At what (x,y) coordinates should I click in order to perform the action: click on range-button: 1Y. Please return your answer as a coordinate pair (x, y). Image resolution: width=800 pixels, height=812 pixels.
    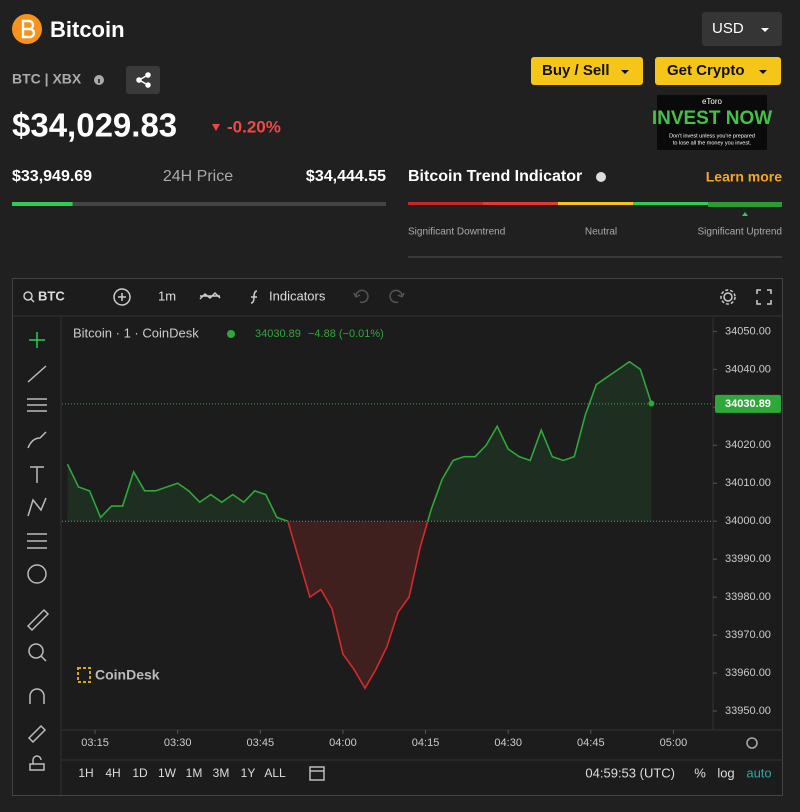
    Looking at the image, I should click on (248, 773).